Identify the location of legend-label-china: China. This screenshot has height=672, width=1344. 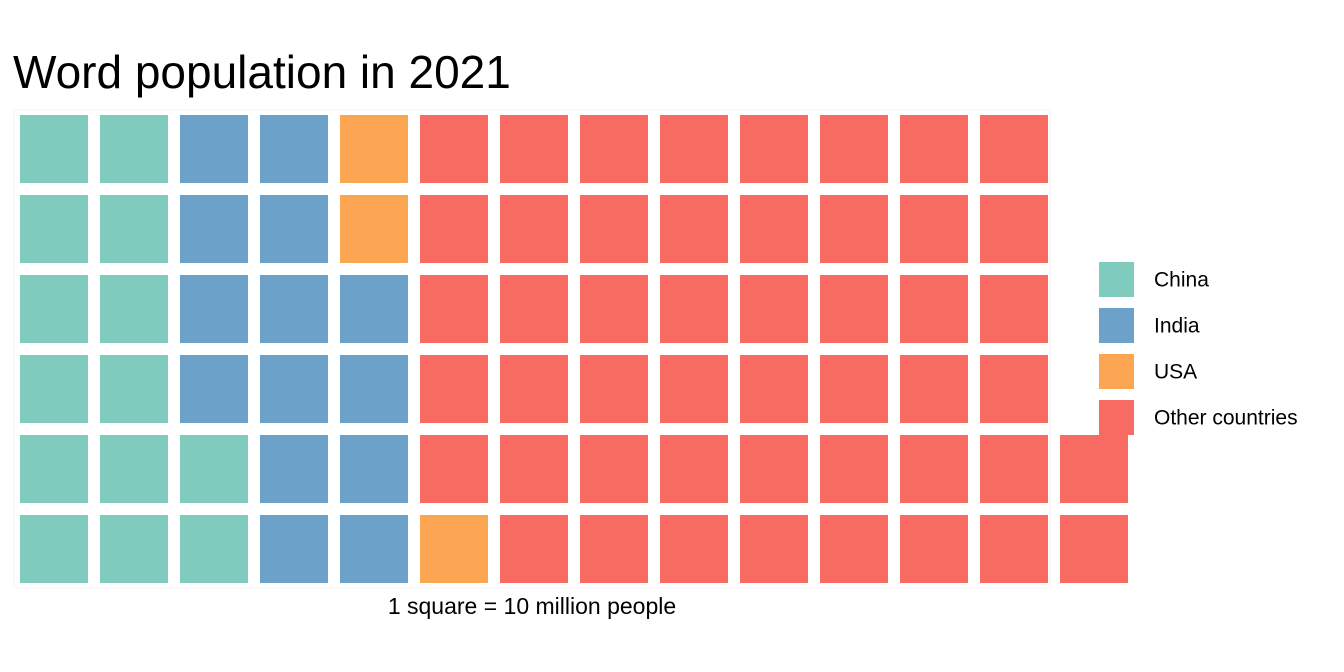
(1181, 280).